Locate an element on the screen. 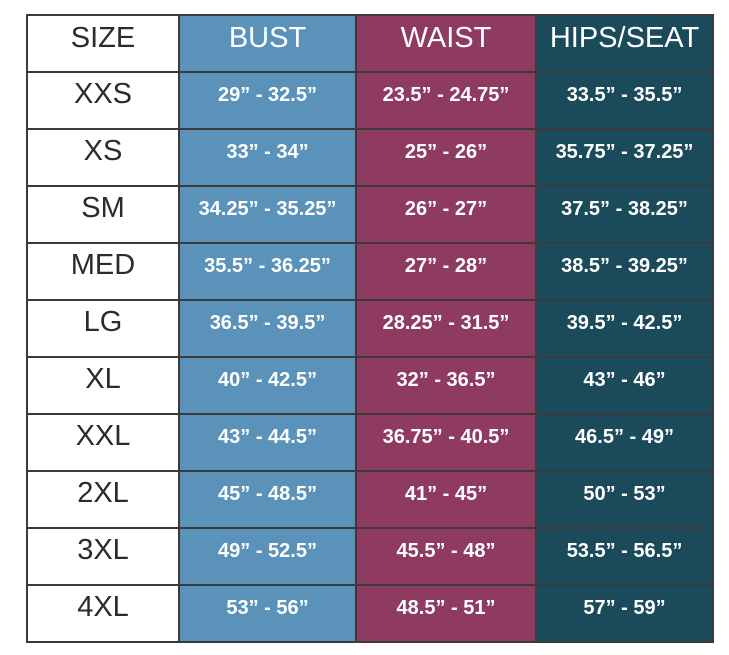  column-header-size: SIZE is located at coordinates (103, 43).